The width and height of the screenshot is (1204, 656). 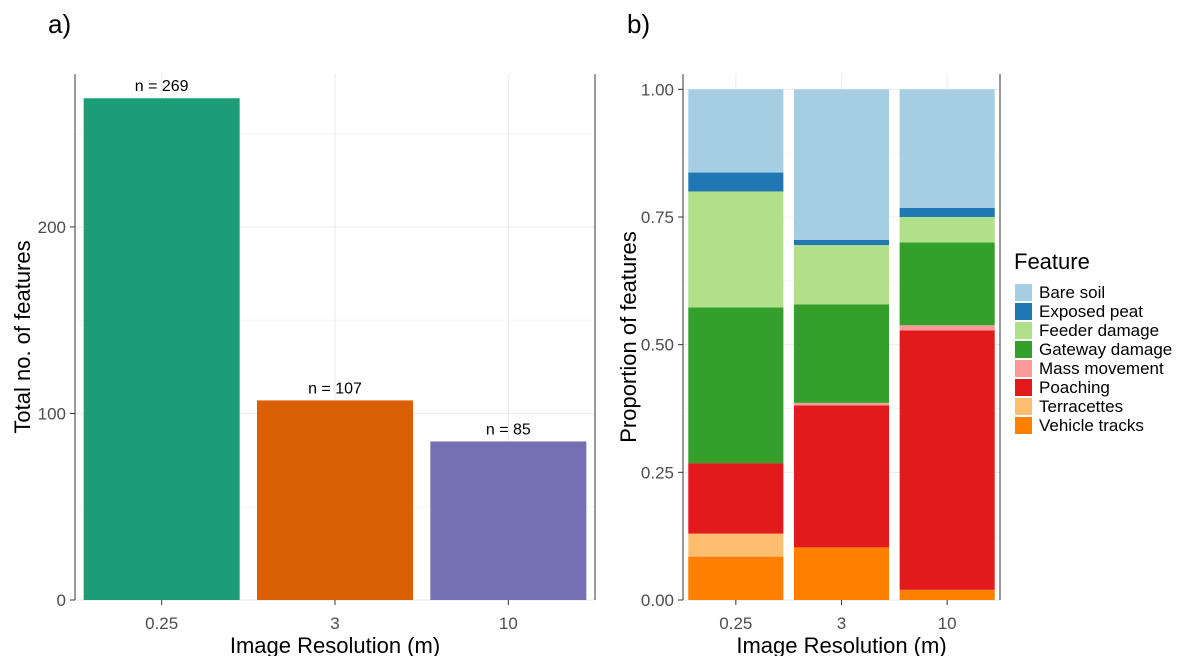 I want to click on panel-b-x-tick-label: 3, so click(x=841, y=623).